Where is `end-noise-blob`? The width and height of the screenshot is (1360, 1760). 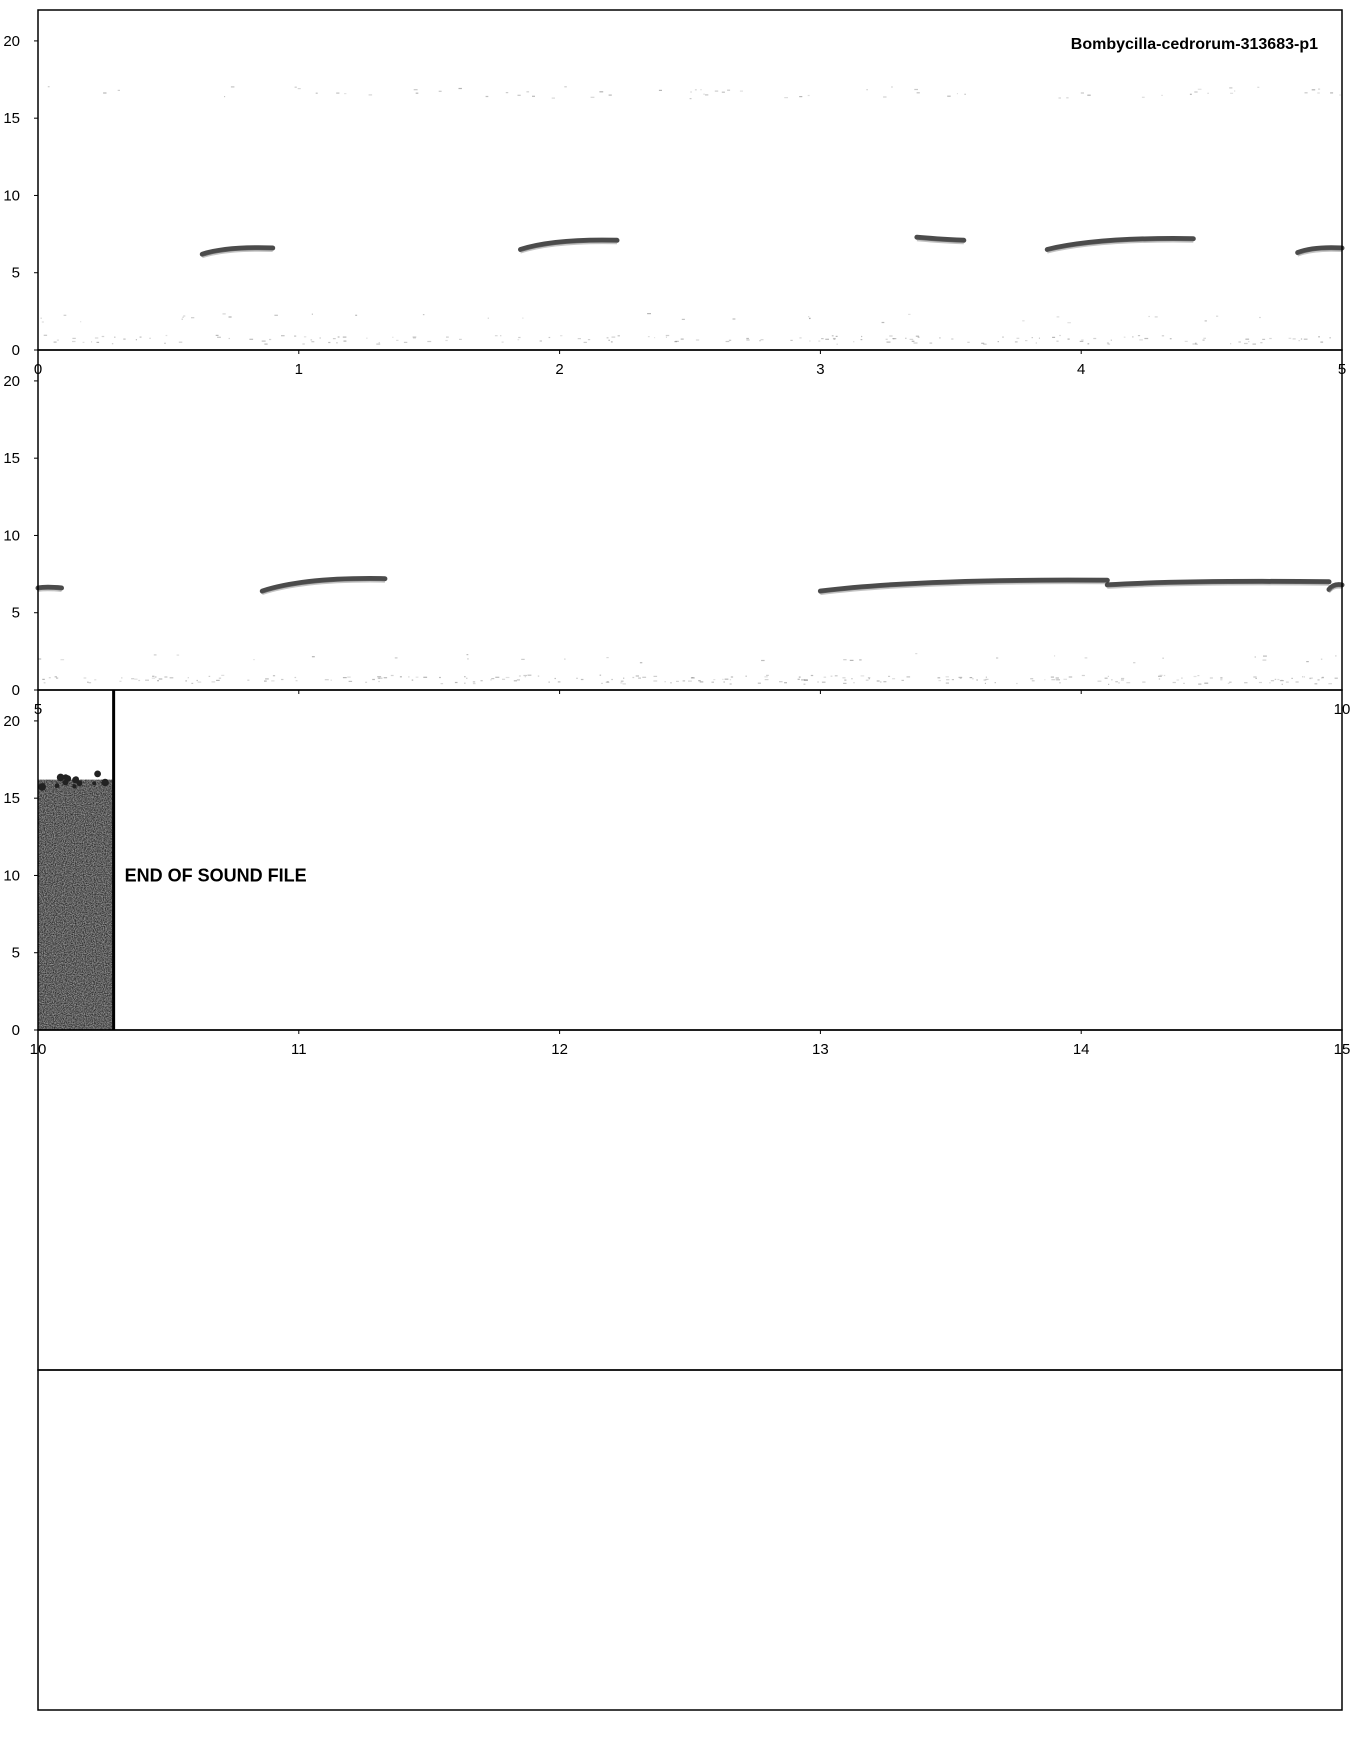 end-noise-blob is located at coordinates (76, 779).